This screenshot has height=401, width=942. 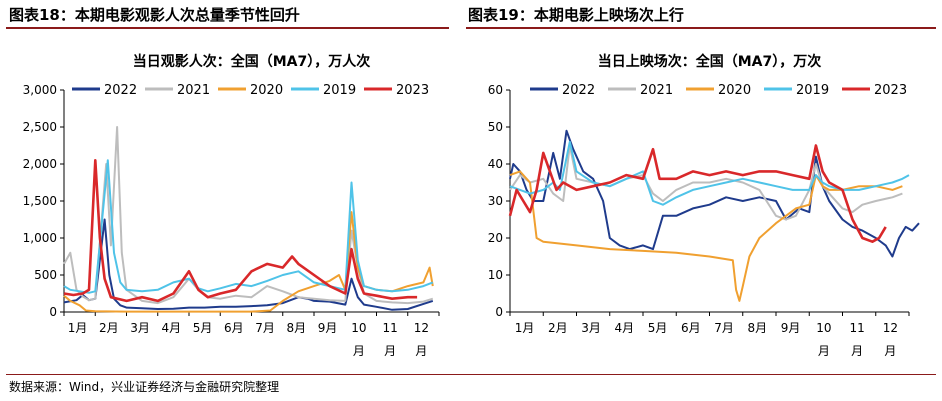 I want to click on right-legend-label-2021: 2021, so click(x=656, y=90).